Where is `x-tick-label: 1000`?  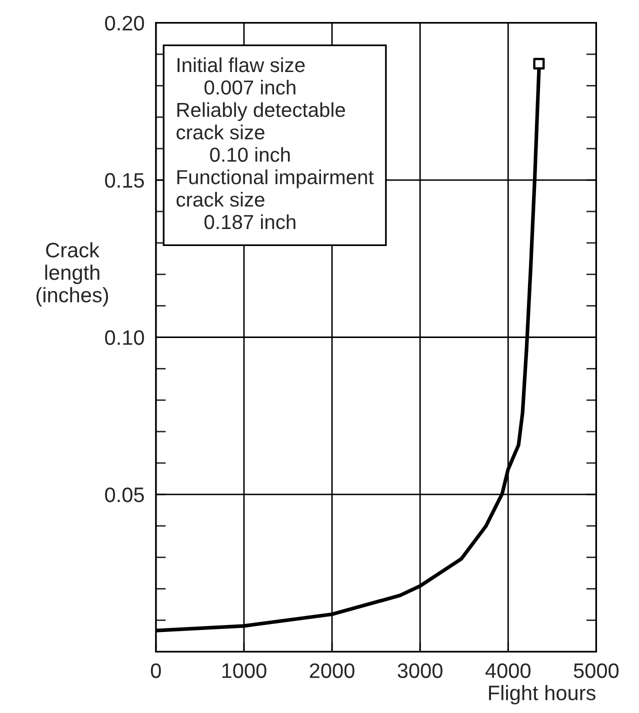 x-tick-label: 1000 is located at coordinates (244, 670).